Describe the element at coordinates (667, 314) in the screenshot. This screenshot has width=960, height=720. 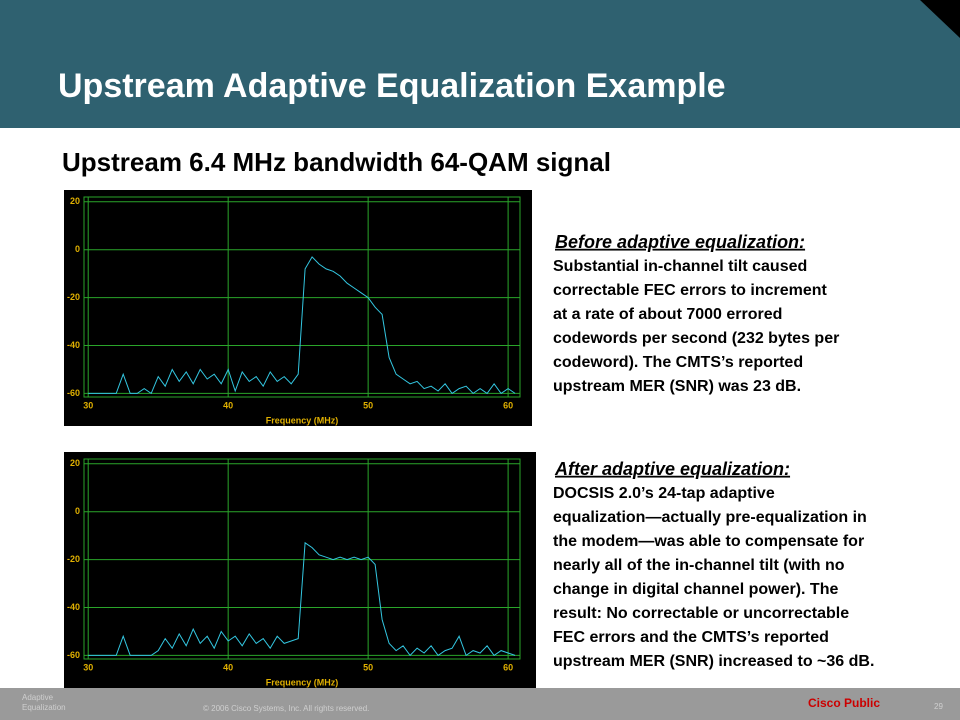
I see `body-line: at a rate of about 7000 errored` at that location.